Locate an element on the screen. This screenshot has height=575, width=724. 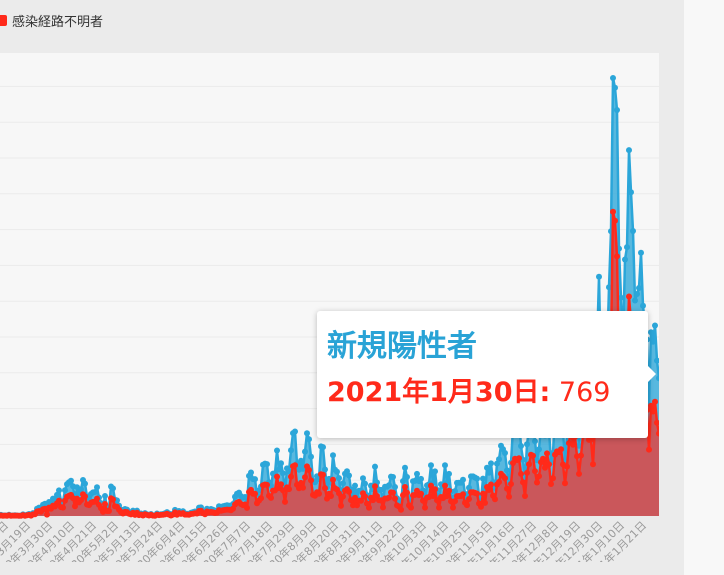
tooltip-date: 2021年1月30日: is located at coordinates (439, 392).